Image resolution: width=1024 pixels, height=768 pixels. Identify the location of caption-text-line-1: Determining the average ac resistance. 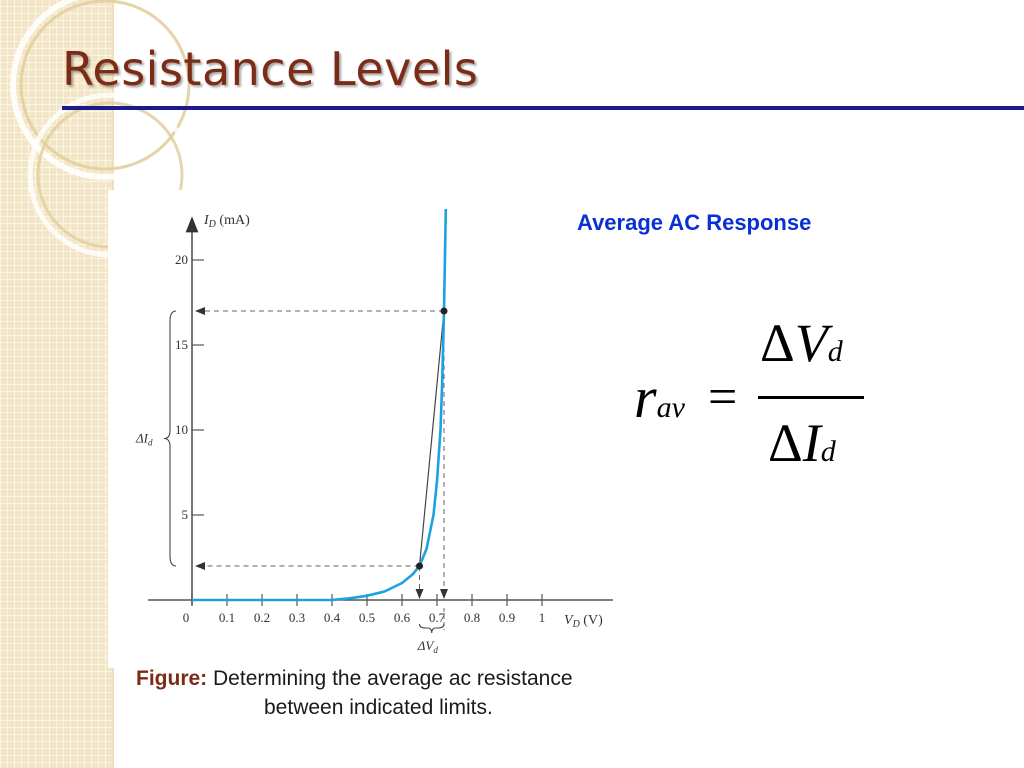
(393, 678).